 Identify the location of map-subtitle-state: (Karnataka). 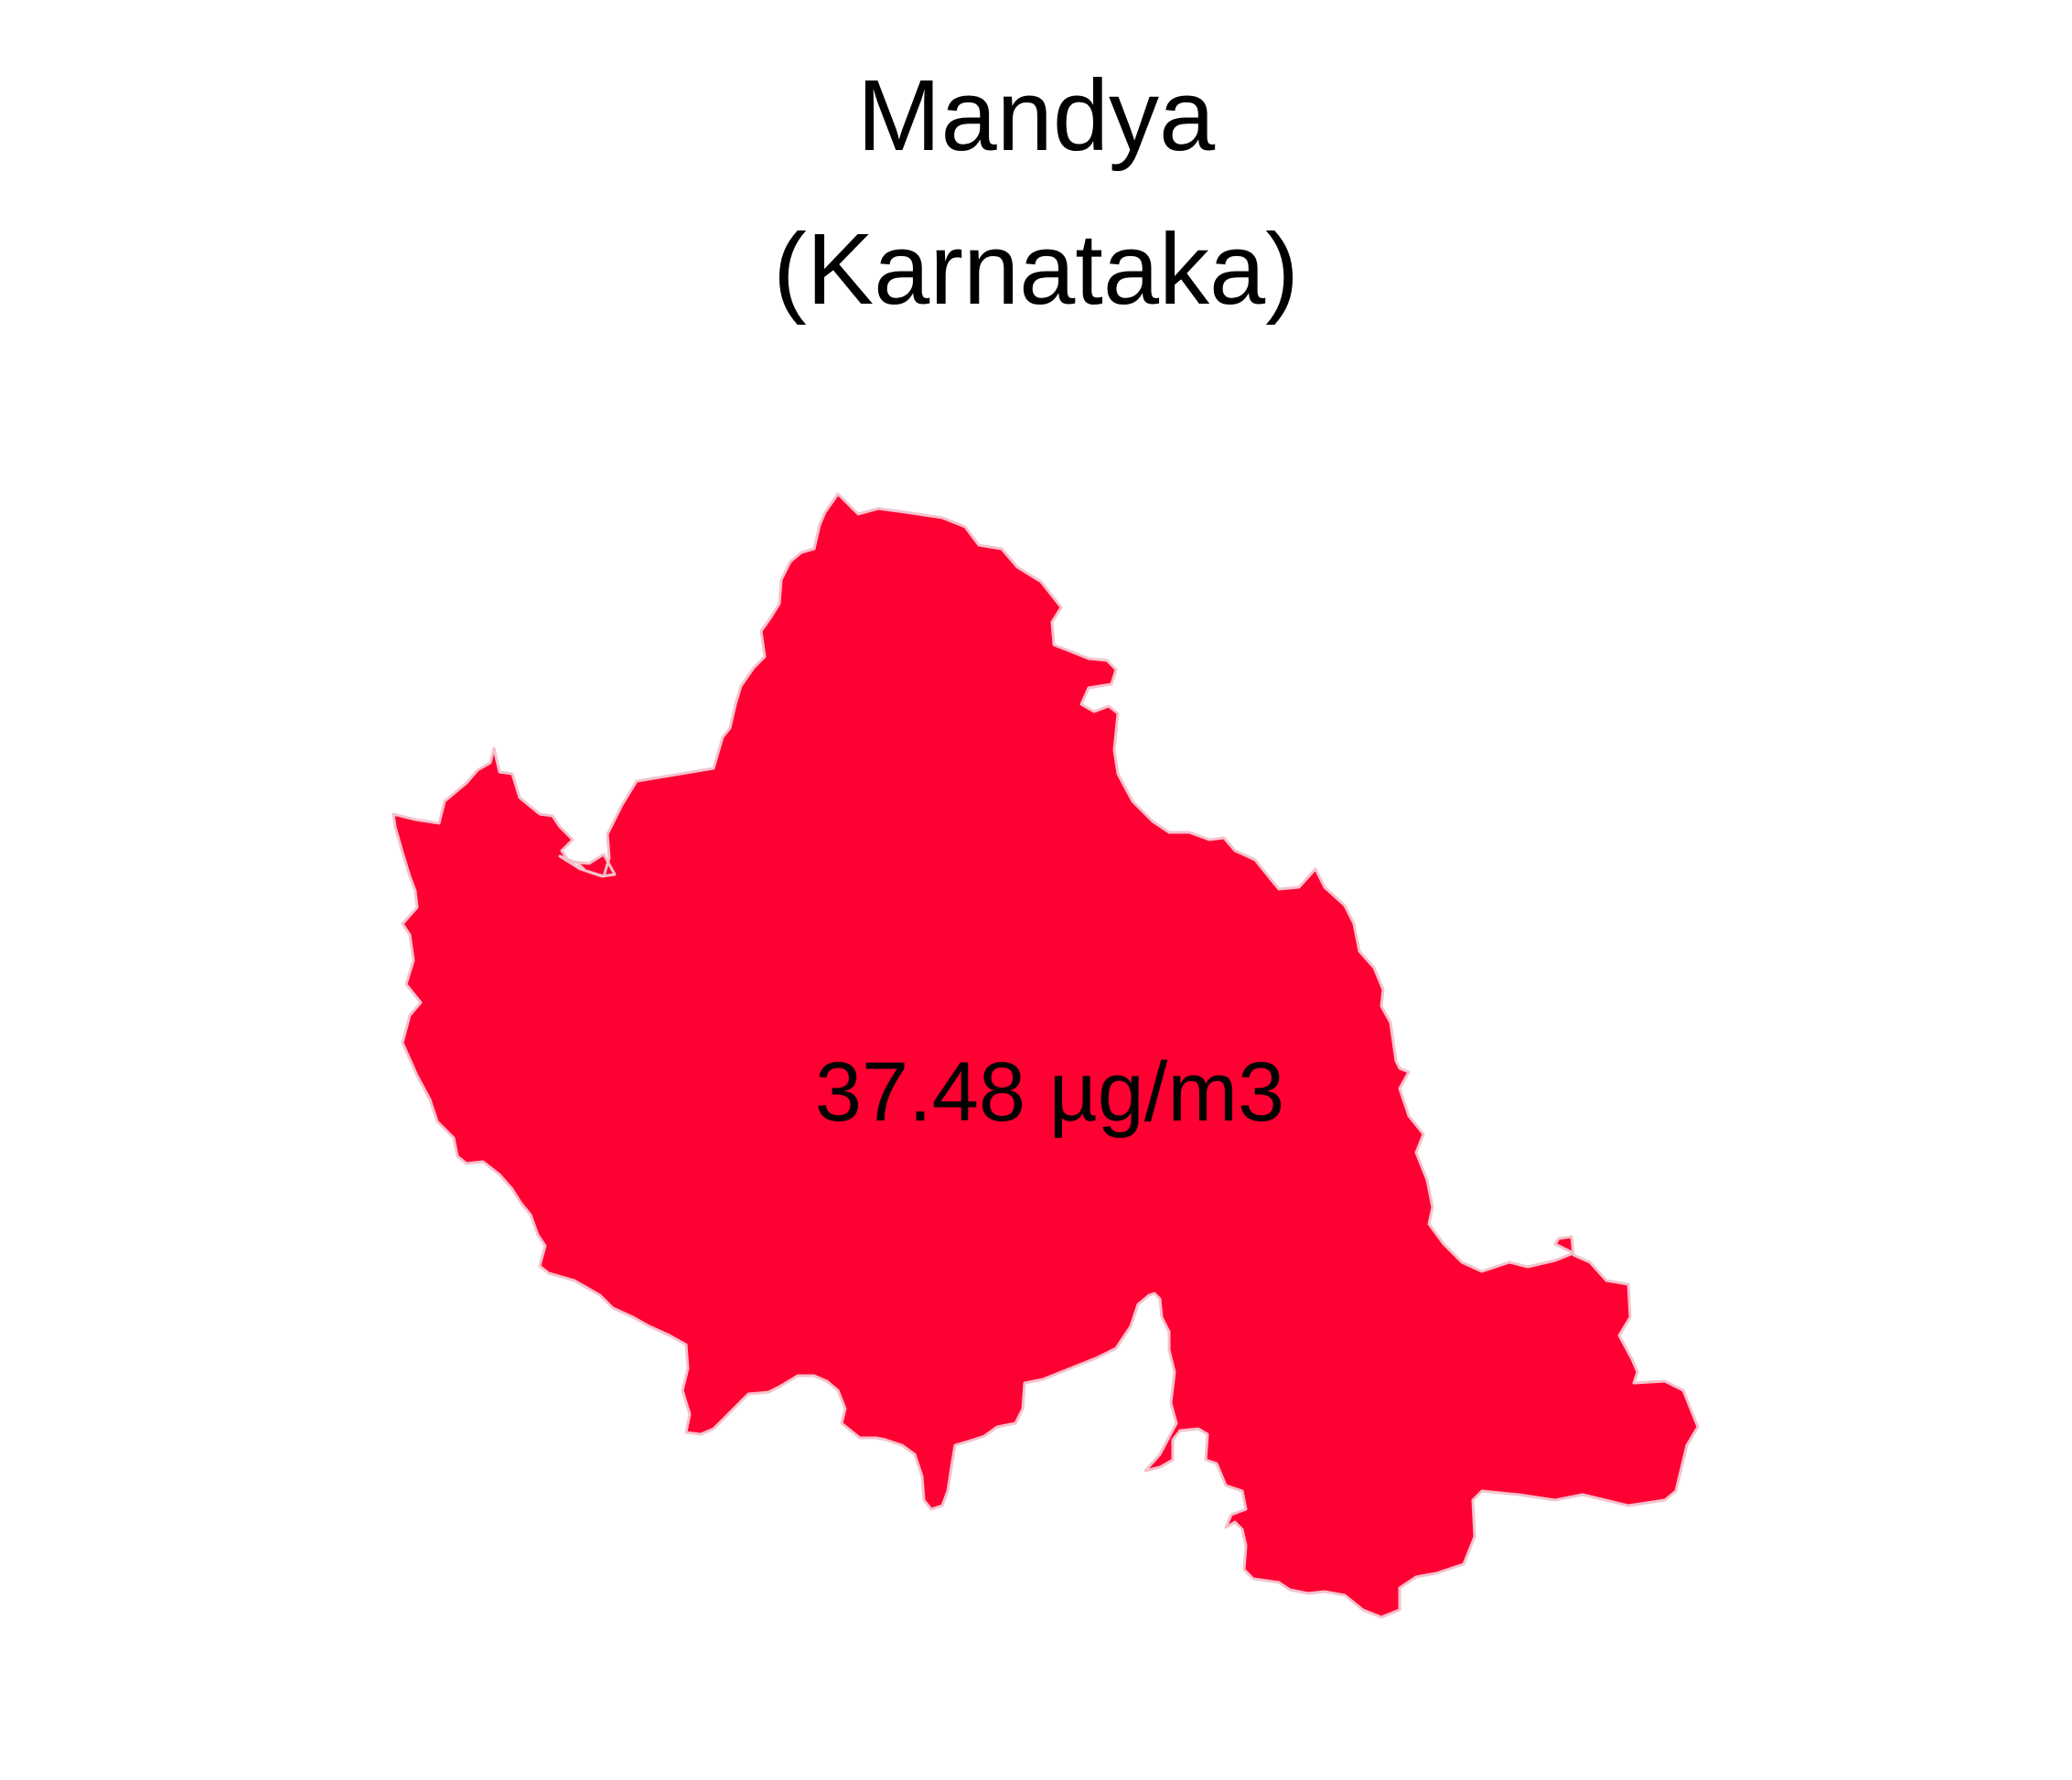
(1036, 269).